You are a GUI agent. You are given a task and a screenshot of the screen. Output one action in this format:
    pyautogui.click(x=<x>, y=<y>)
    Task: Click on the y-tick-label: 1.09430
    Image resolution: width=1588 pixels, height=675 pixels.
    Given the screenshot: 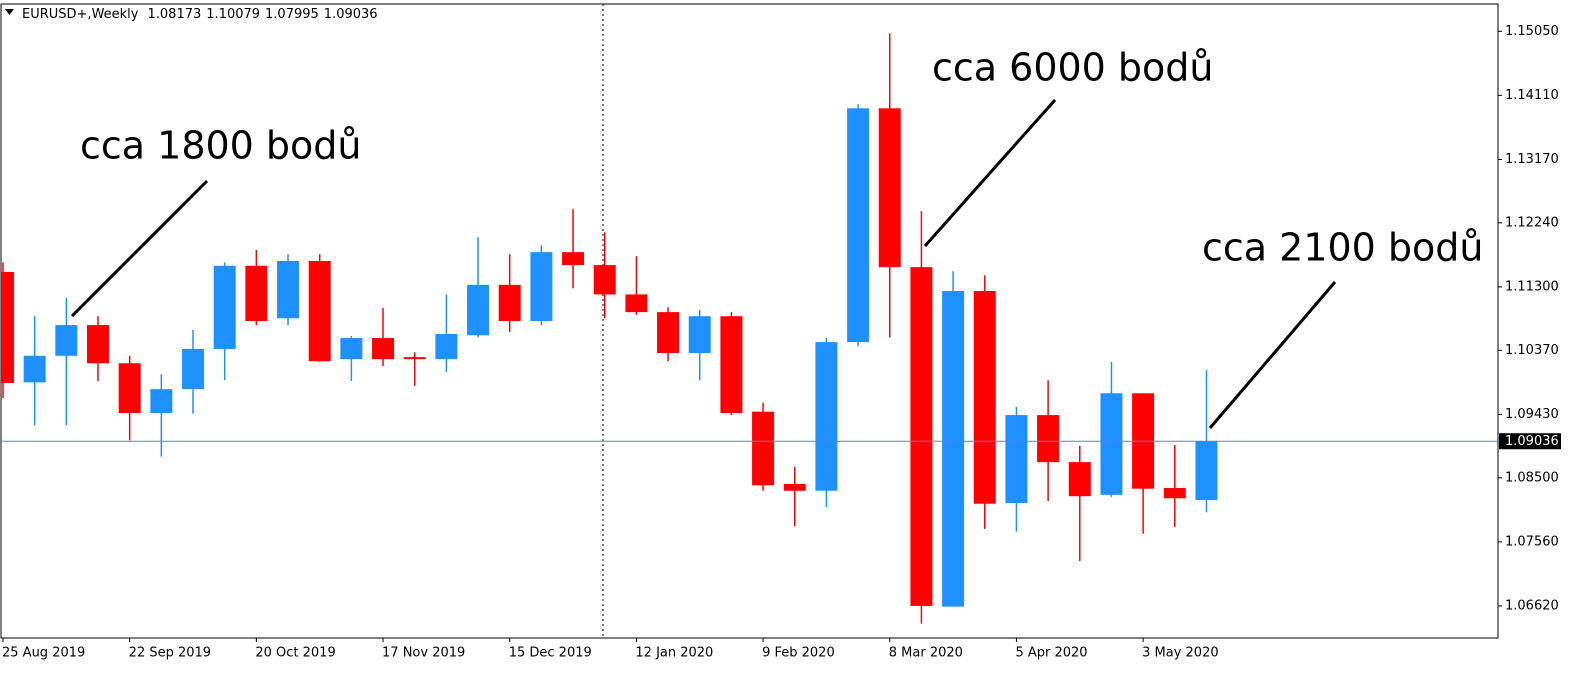 What is the action you would take?
    pyautogui.click(x=1532, y=414)
    